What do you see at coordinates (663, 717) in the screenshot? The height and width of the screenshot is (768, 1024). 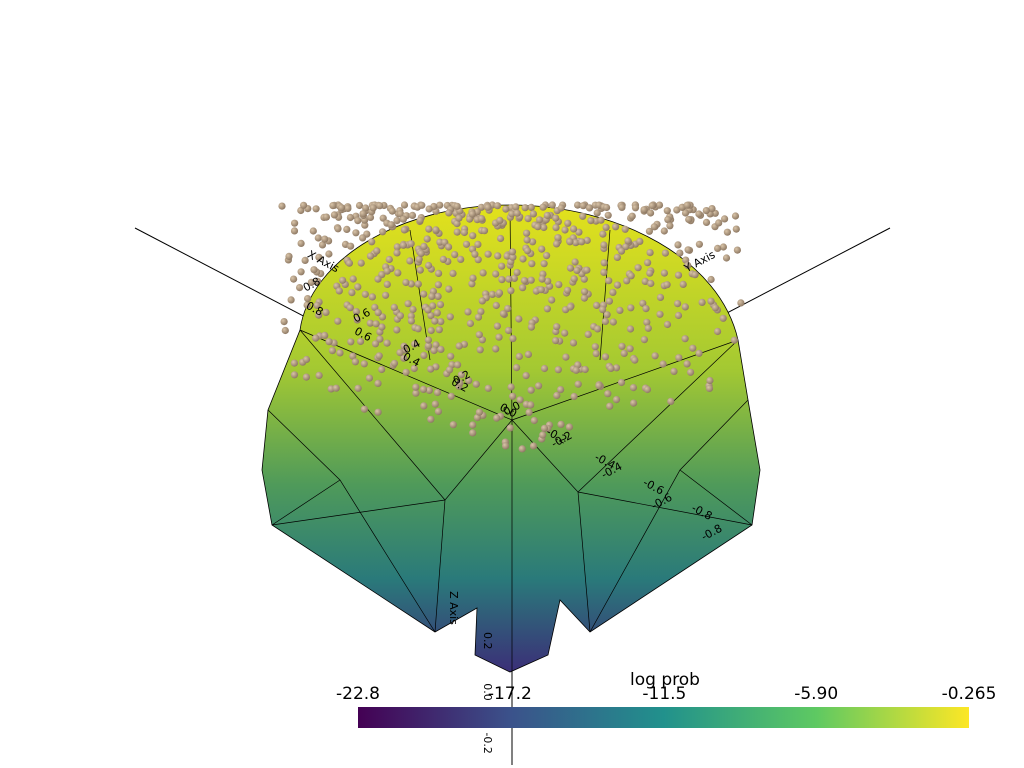 I see `colorbar` at bounding box center [663, 717].